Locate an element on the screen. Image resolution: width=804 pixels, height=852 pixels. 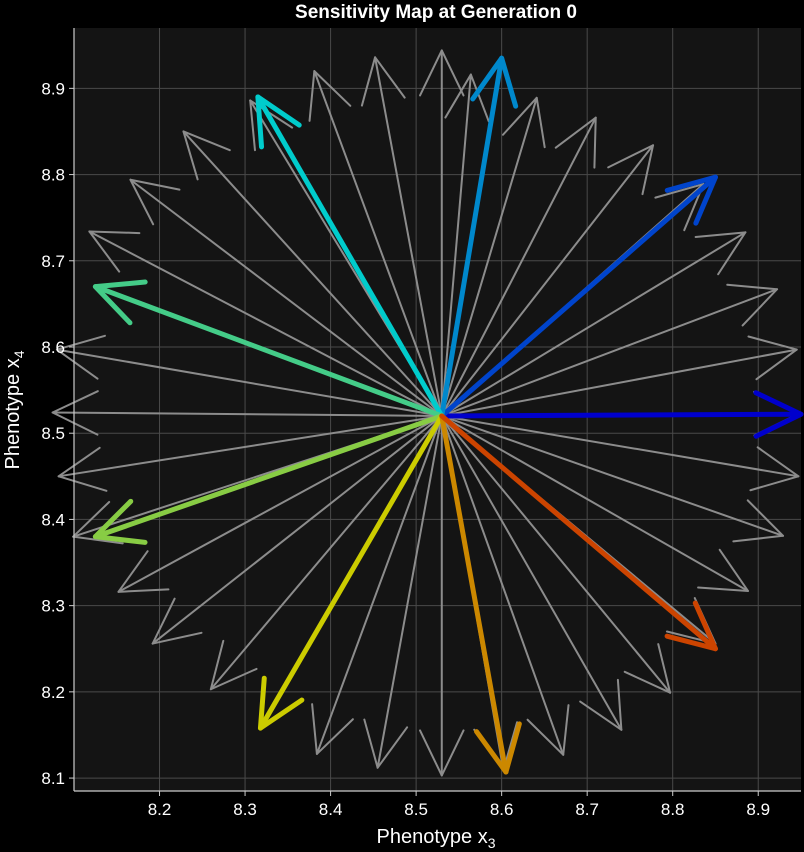
chart-title: Sensitivity Map at Generation 0 is located at coordinates (436, 12).